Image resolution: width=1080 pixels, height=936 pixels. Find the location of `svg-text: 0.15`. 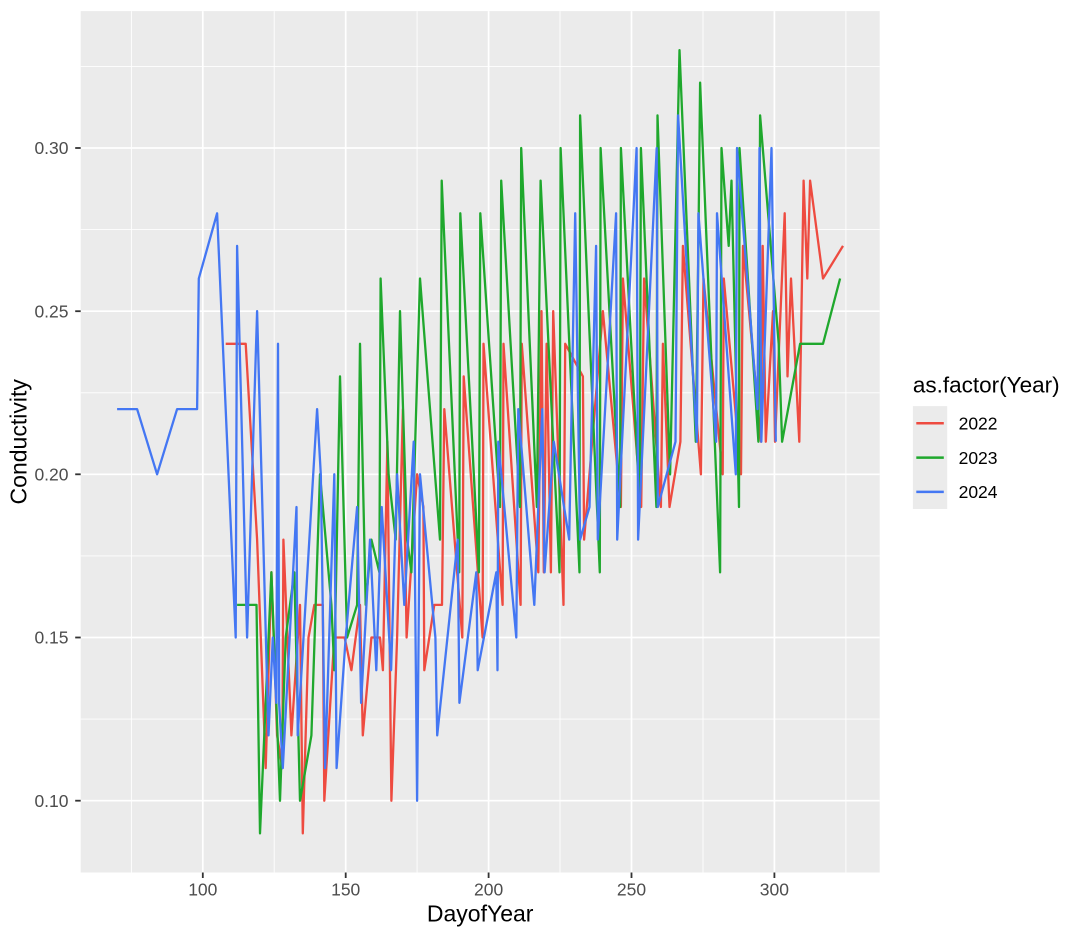

svg-text: 0.15 is located at coordinates (51, 638).